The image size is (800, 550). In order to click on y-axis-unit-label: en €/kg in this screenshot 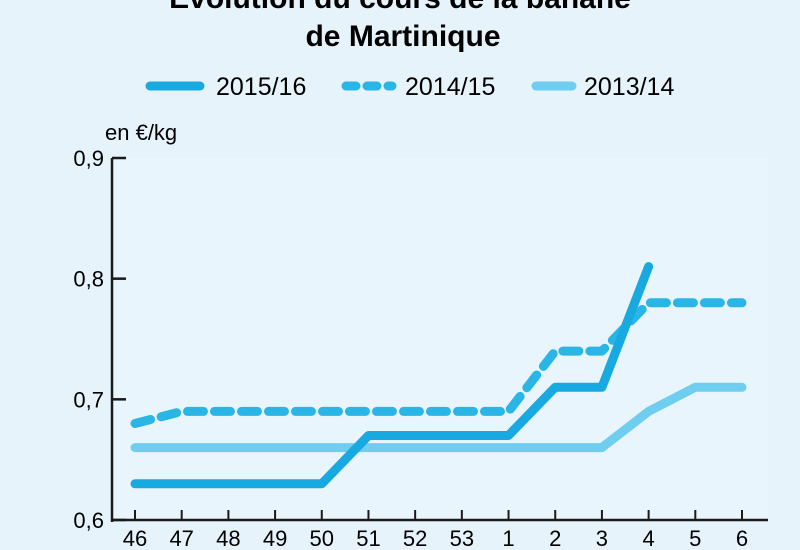, I will do `click(141, 132)`.